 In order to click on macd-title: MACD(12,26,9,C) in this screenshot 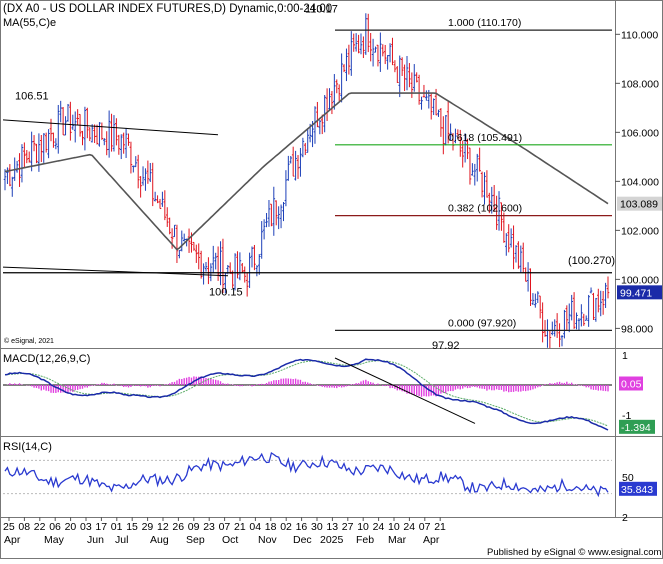, I will do `click(46, 359)`.